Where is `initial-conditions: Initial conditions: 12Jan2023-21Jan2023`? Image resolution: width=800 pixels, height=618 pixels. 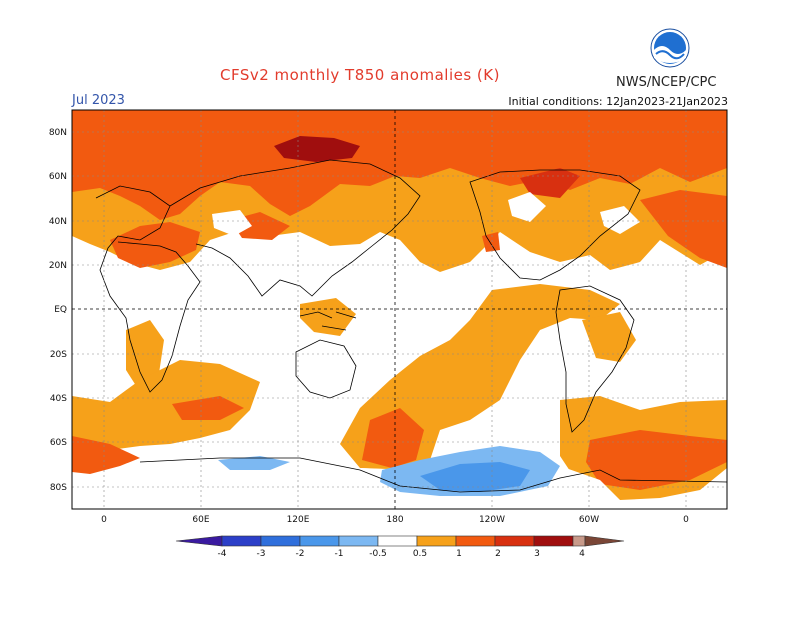 initial-conditions: Initial conditions: 12Jan2023-21Jan2023 is located at coordinates (618, 101).